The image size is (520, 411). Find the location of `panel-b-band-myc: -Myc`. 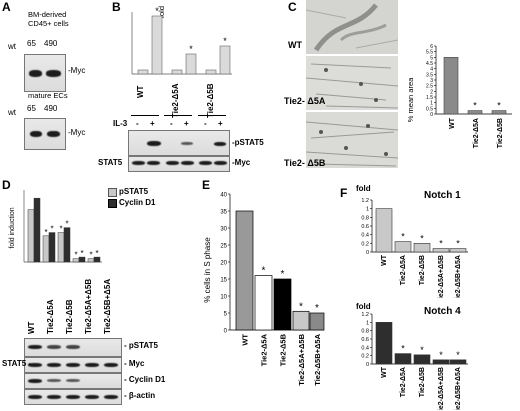

panel-b-band-myc: -Myc is located at coordinates (241, 162).